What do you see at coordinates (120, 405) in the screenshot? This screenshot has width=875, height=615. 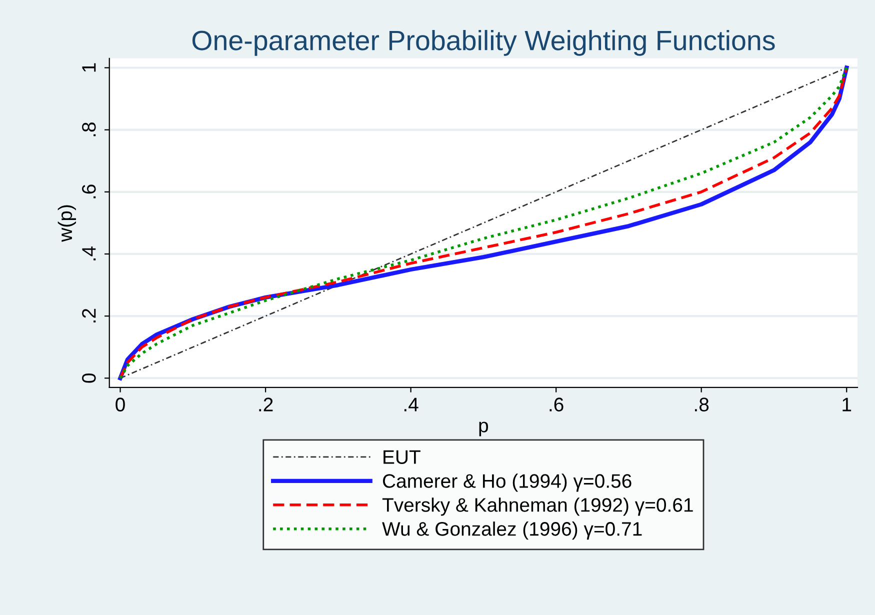 I see `x-tick-label: 0` at bounding box center [120, 405].